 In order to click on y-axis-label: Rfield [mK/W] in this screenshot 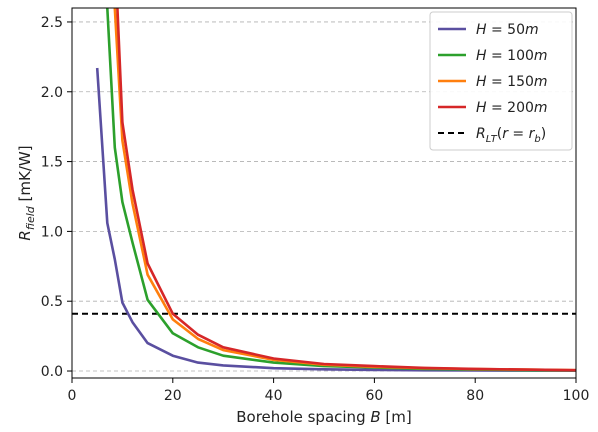, I will do `click(26, 192)`.